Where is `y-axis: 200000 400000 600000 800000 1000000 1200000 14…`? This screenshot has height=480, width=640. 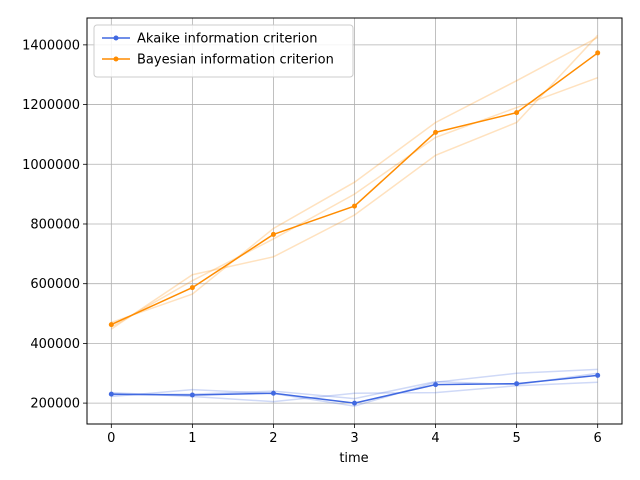 y-axis: 200000 400000 600000 800000 1000000 1200000 14… is located at coordinates (54, 225).